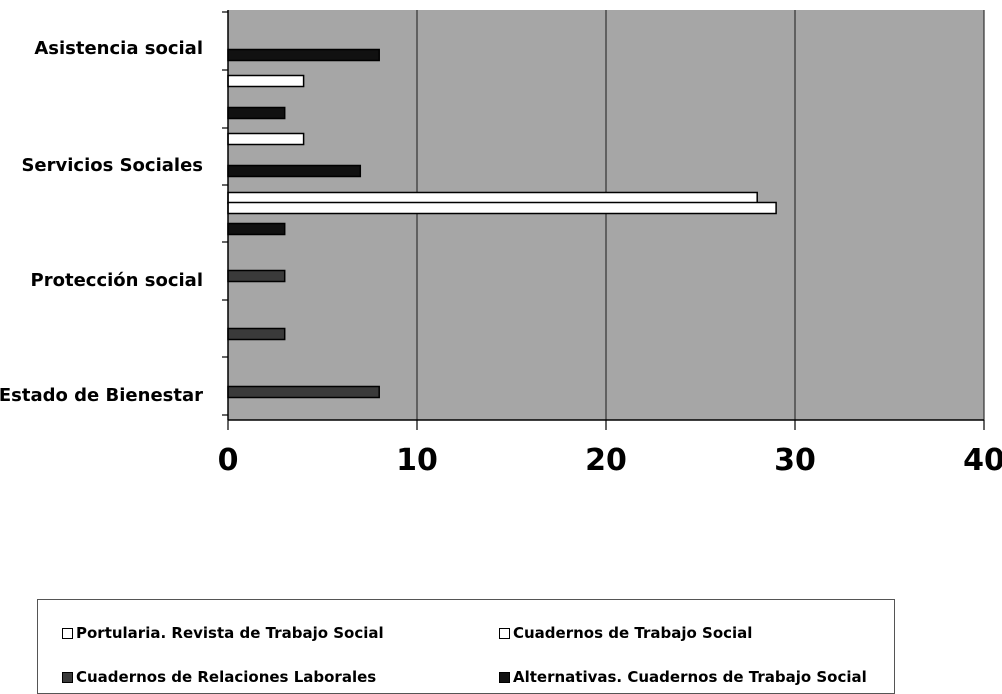 Image resolution: width=1002 pixels, height=694 pixels. Describe the element at coordinates (117, 280) in the screenshot. I see `category-label: Protección social` at that location.